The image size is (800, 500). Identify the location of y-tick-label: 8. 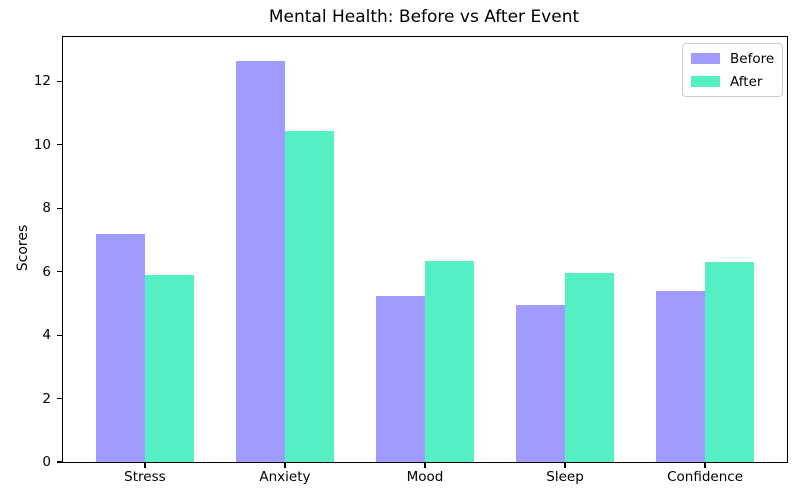
(46, 208).